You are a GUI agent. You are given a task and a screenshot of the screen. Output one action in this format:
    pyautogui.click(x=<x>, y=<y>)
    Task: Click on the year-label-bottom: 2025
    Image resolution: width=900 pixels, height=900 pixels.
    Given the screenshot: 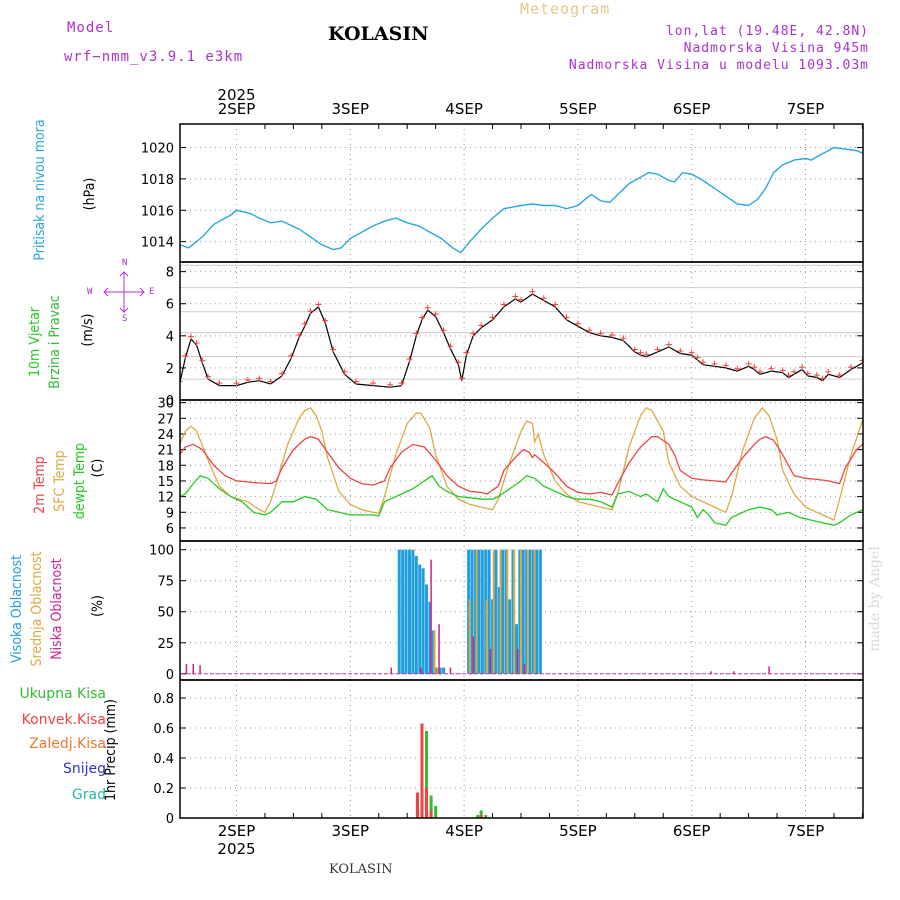 What is the action you would take?
    pyautogui.click(x=236, y=849)
    